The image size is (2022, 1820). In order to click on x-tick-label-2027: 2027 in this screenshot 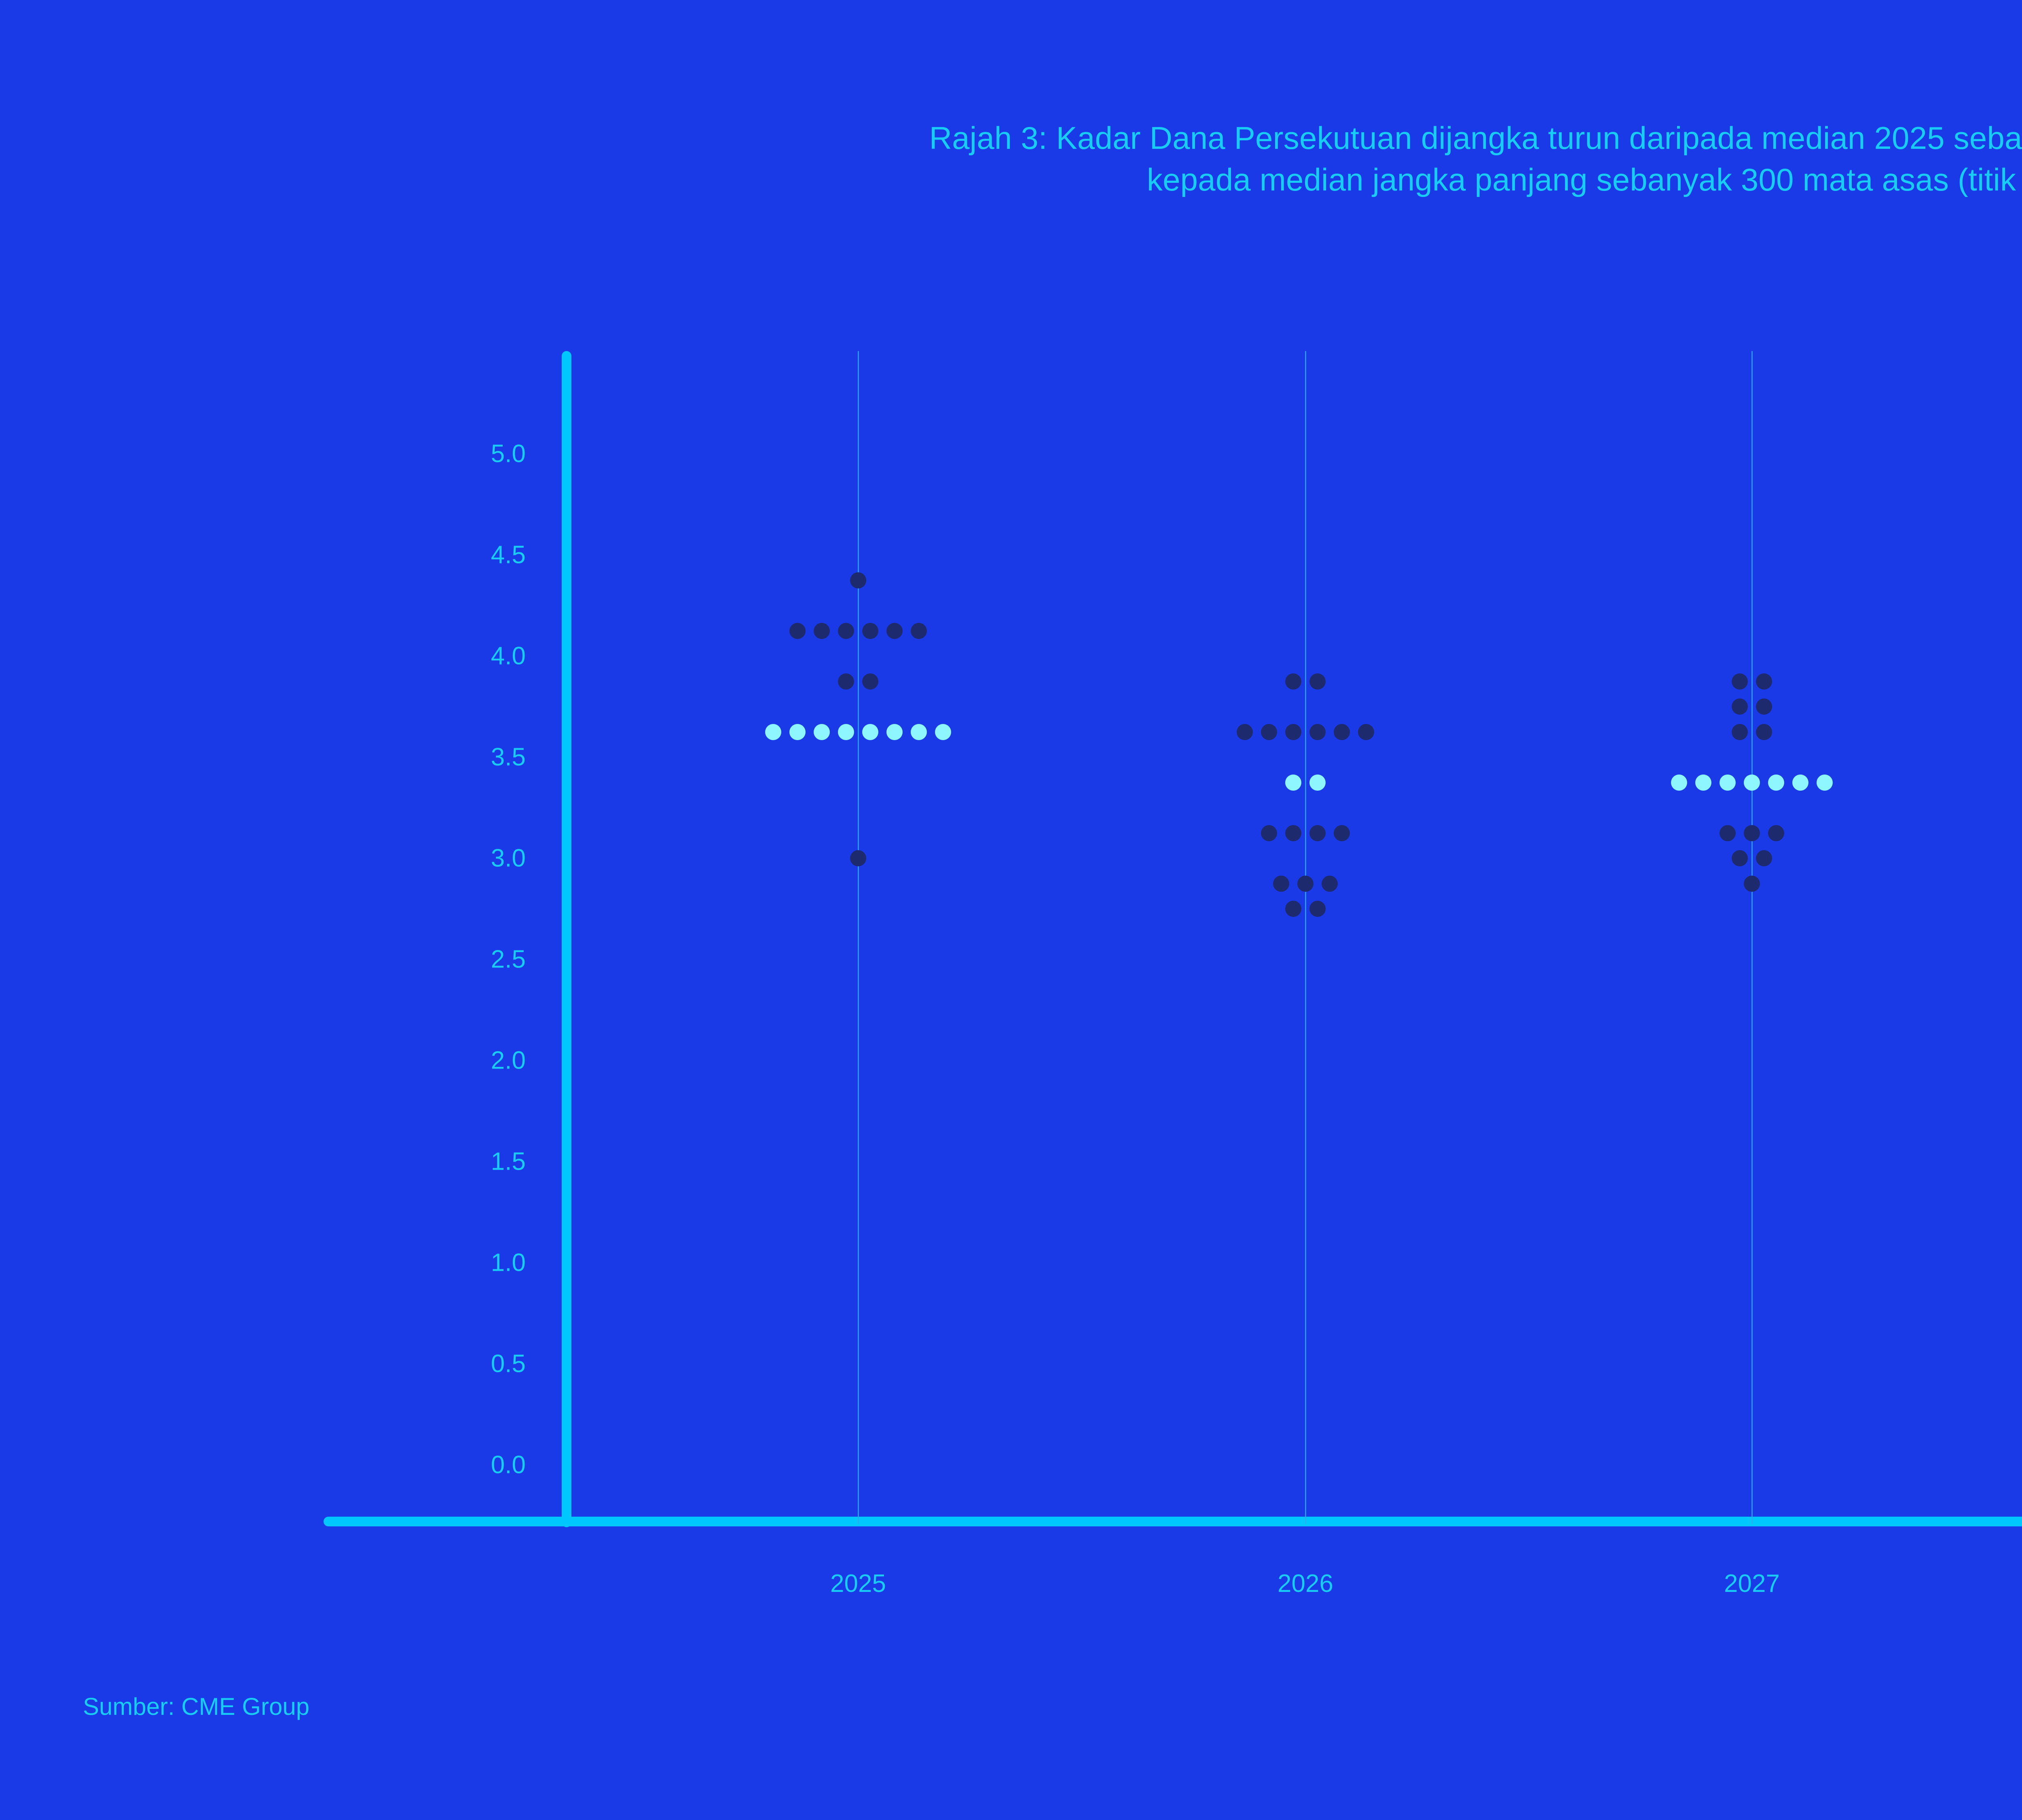, I will do `click(1752, 1584)`.